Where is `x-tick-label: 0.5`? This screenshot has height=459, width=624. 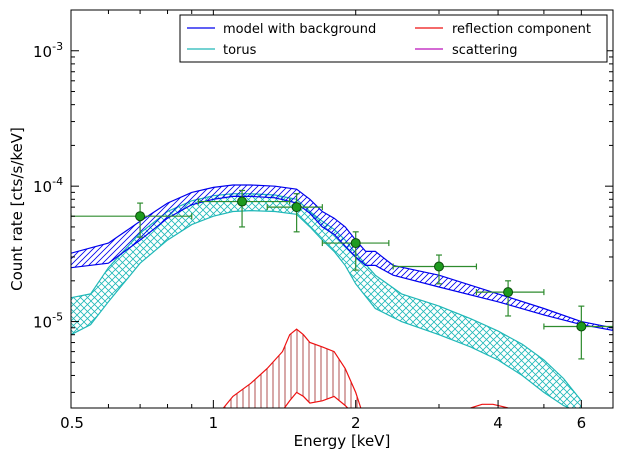
x-tick-label: 0.5 is located at coordinates (72, 423).